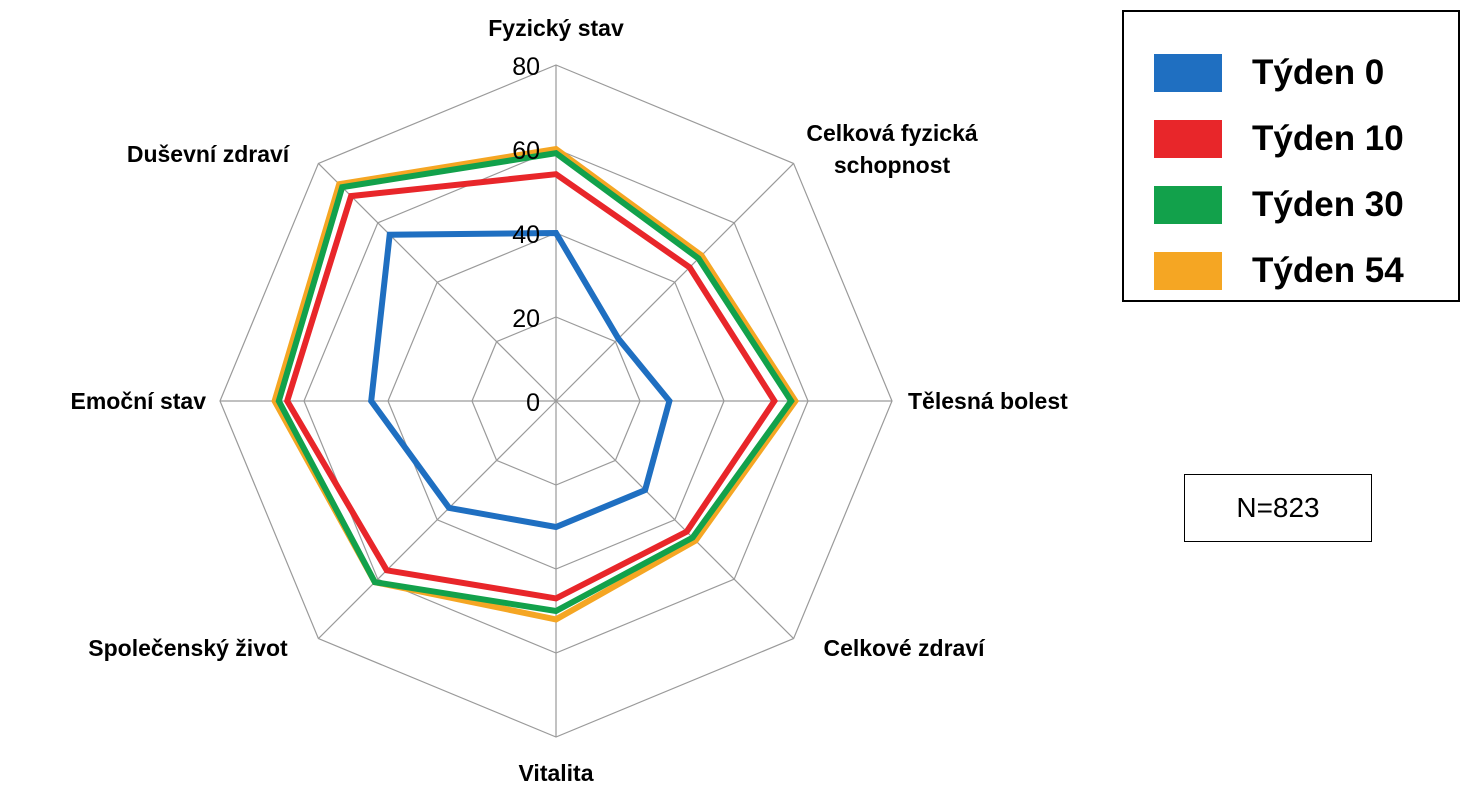  What do you see at coordinates (988, 401) in the screenshot?
I see `axis-label: Tělesná bolest` at bounding box center [988, 401].